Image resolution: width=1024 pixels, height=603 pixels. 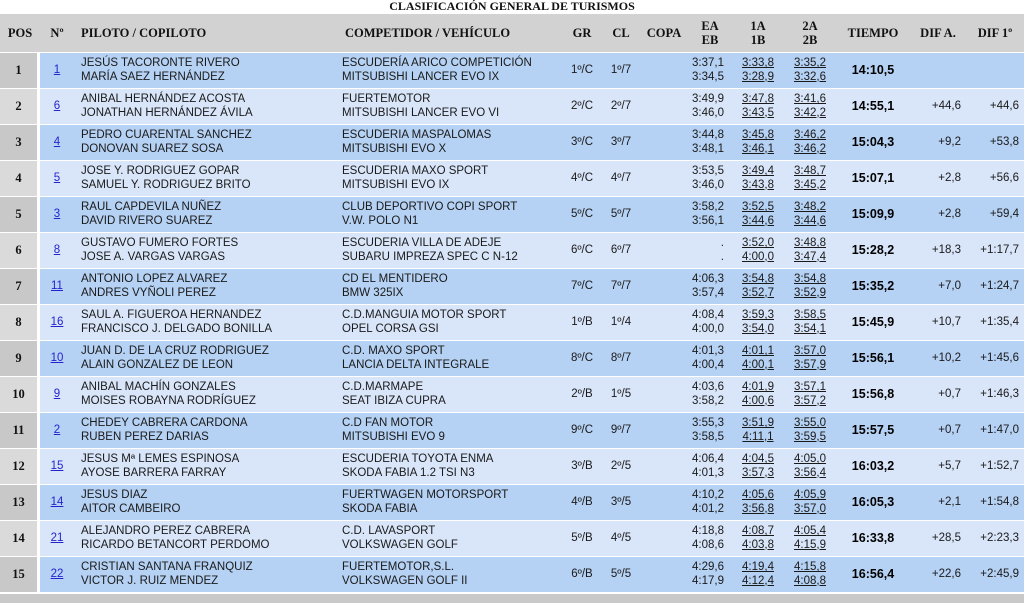 What do you see at coordinates (758, 423) in the screenshot?
I see `stage-1a-time-link: 3:51,9` at bounding box center [758, 423].